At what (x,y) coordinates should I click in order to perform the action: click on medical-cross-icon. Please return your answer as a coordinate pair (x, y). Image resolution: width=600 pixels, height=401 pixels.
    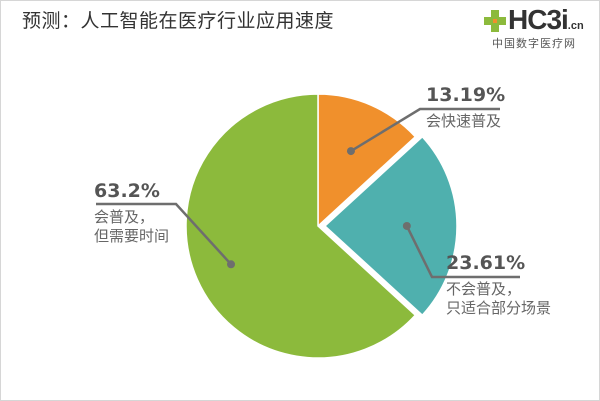
    Looking at the image, I should click on (495, 21).